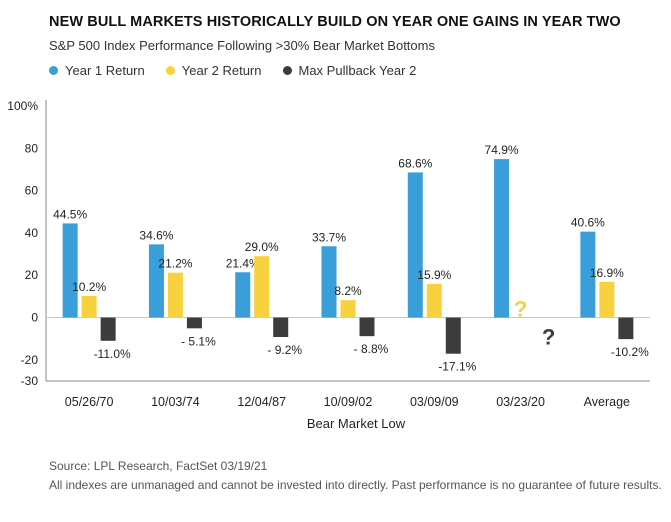 This screenshot has height=522, width=671. Describe the element at coordinates (607, 273) in the screenshot. I see `data-label: 16.9%` at that location.